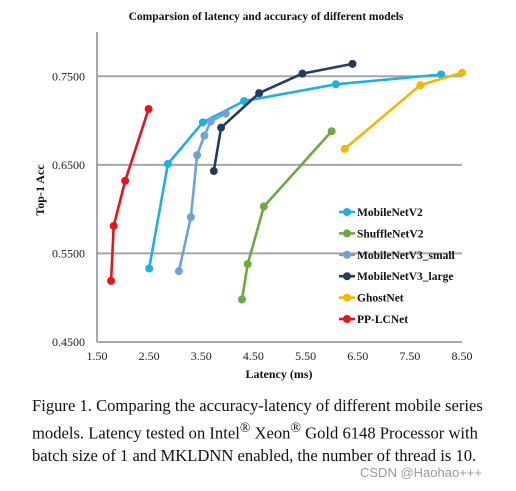 The height and width of the screenshot is (491, 516). I want to click on legend-item-mobilenetv2: MobileNetV2, so click(381, 213).